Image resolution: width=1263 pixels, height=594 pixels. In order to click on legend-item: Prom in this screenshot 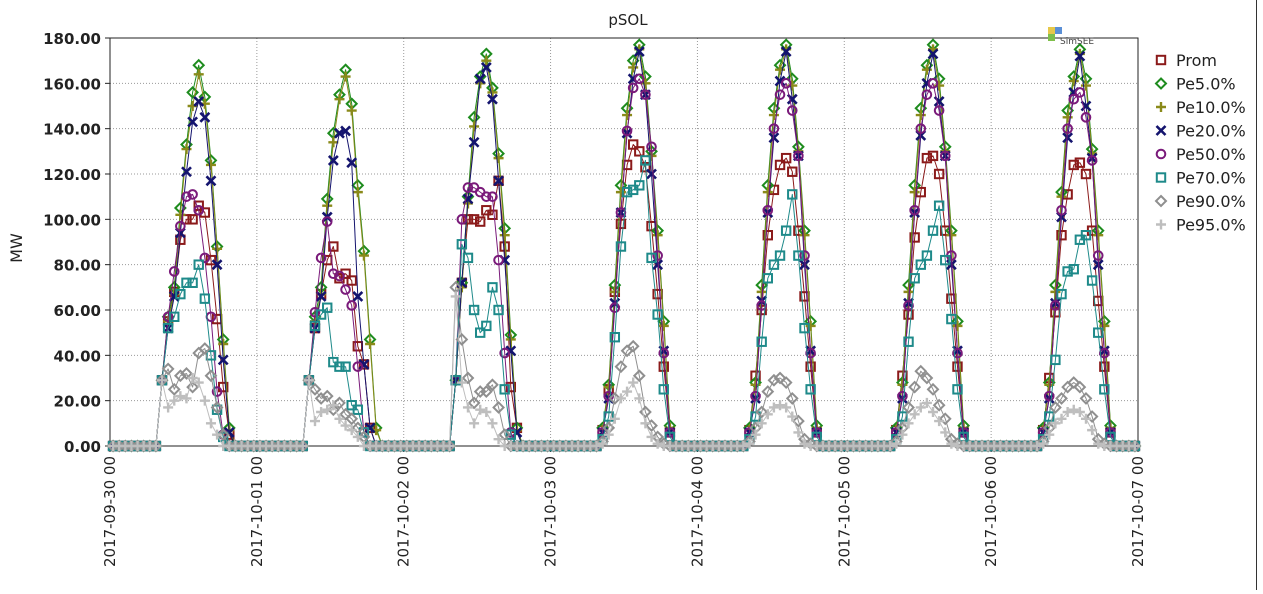, I will do `click(1186, 60)`.